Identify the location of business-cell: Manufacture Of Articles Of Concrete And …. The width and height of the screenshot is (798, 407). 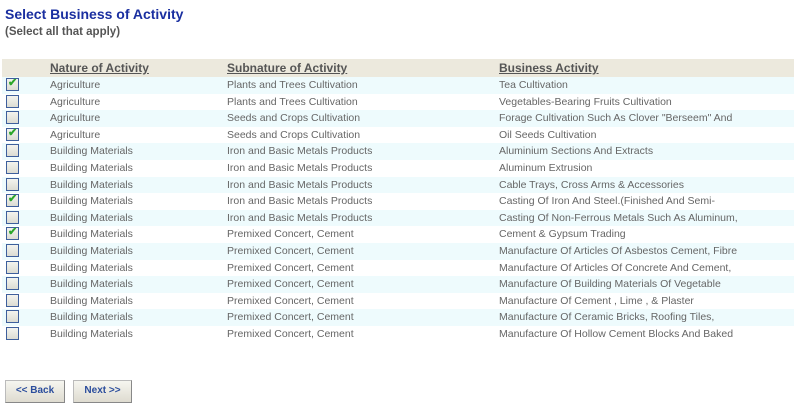
(615, 267).